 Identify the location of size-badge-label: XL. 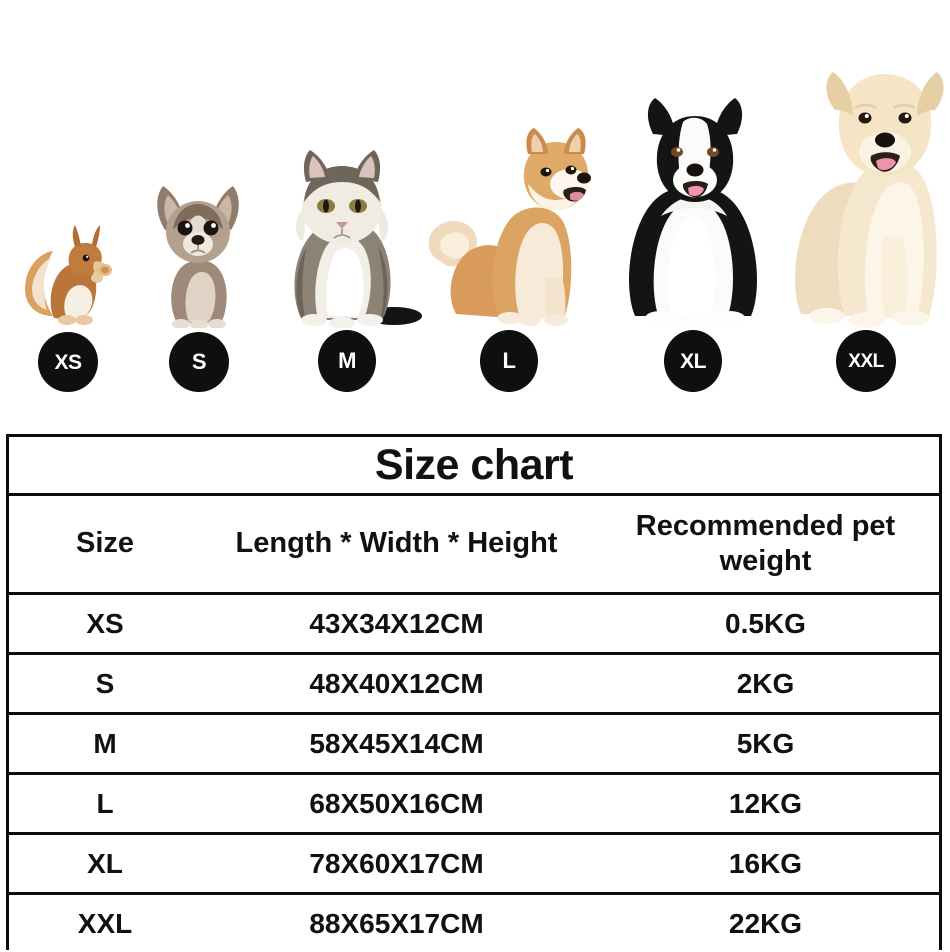
(693, 361).